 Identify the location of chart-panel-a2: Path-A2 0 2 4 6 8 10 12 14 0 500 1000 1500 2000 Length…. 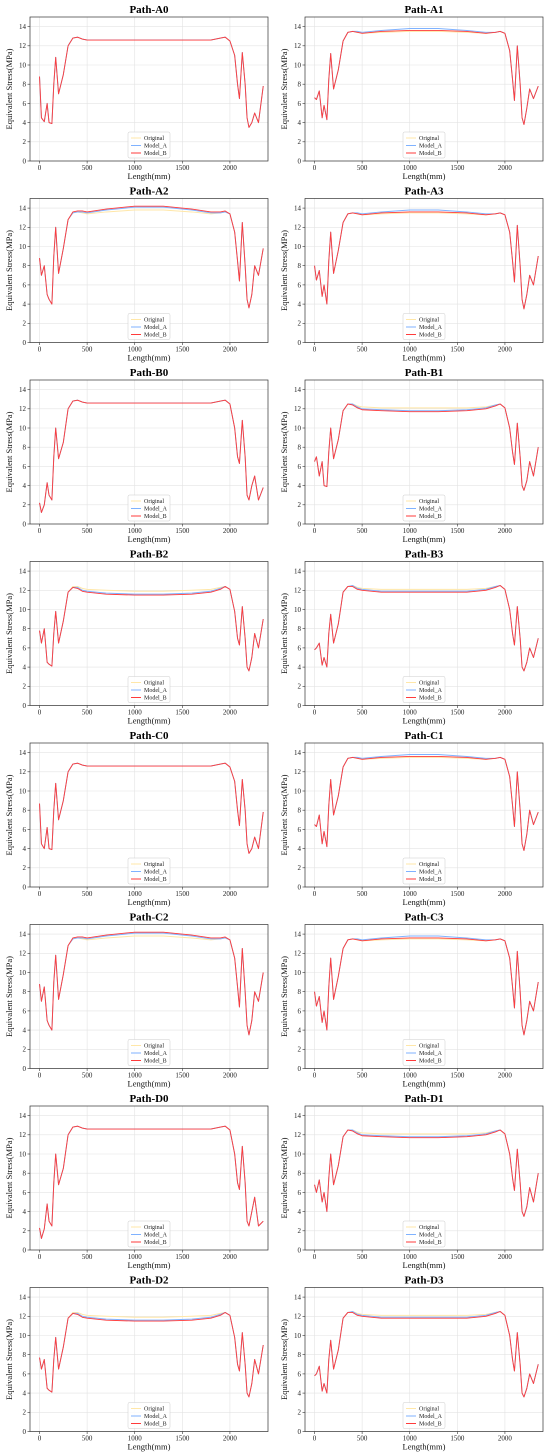
(136, 274).